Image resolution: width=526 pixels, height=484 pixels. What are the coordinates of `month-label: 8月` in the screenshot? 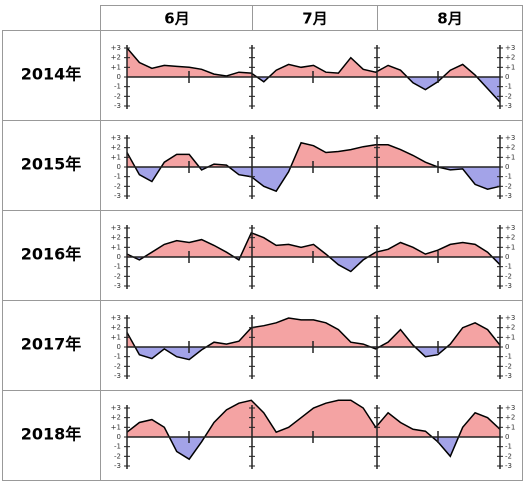 It's located at (449, 19).